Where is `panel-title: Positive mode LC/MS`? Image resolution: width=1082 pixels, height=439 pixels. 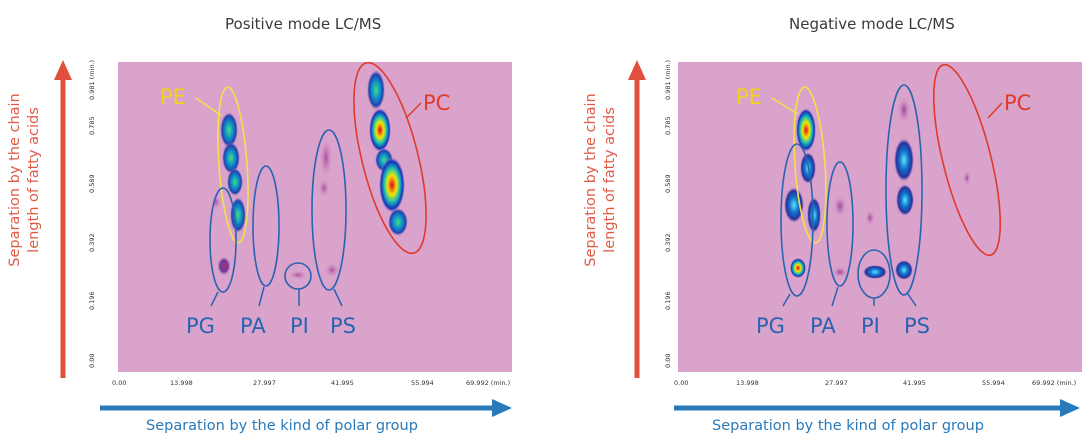 panel-title: Positive mode LC/MS is located at coordinates (303, 24).